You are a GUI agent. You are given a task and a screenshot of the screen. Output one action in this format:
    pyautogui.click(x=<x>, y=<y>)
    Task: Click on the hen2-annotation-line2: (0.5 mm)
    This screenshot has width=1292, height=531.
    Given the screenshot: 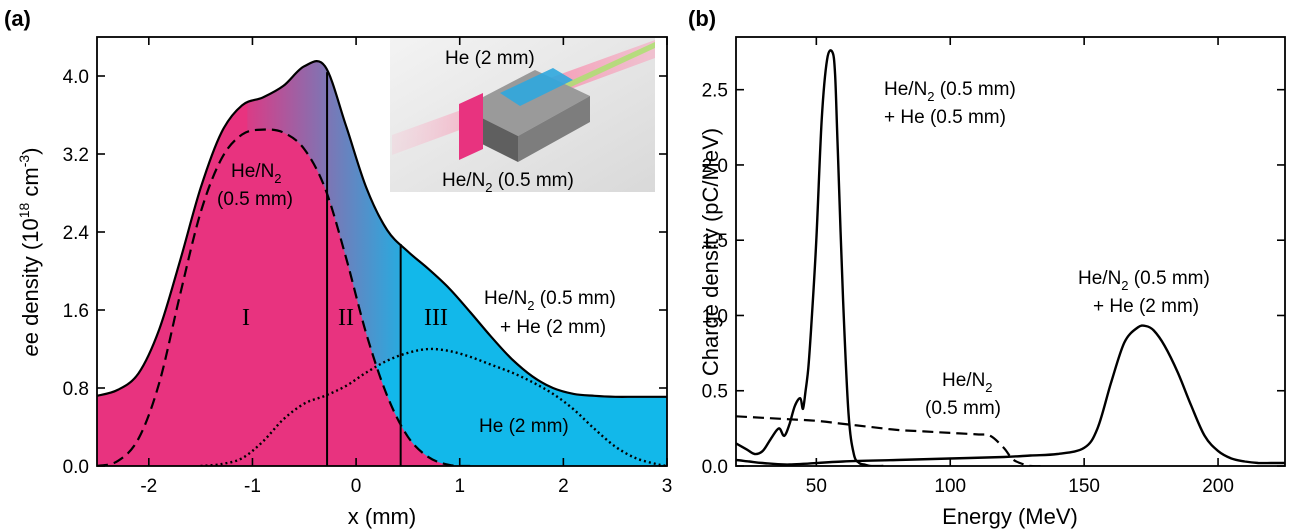 What is the action you would take?
    pyautogui.click(x=255, y=199)
    